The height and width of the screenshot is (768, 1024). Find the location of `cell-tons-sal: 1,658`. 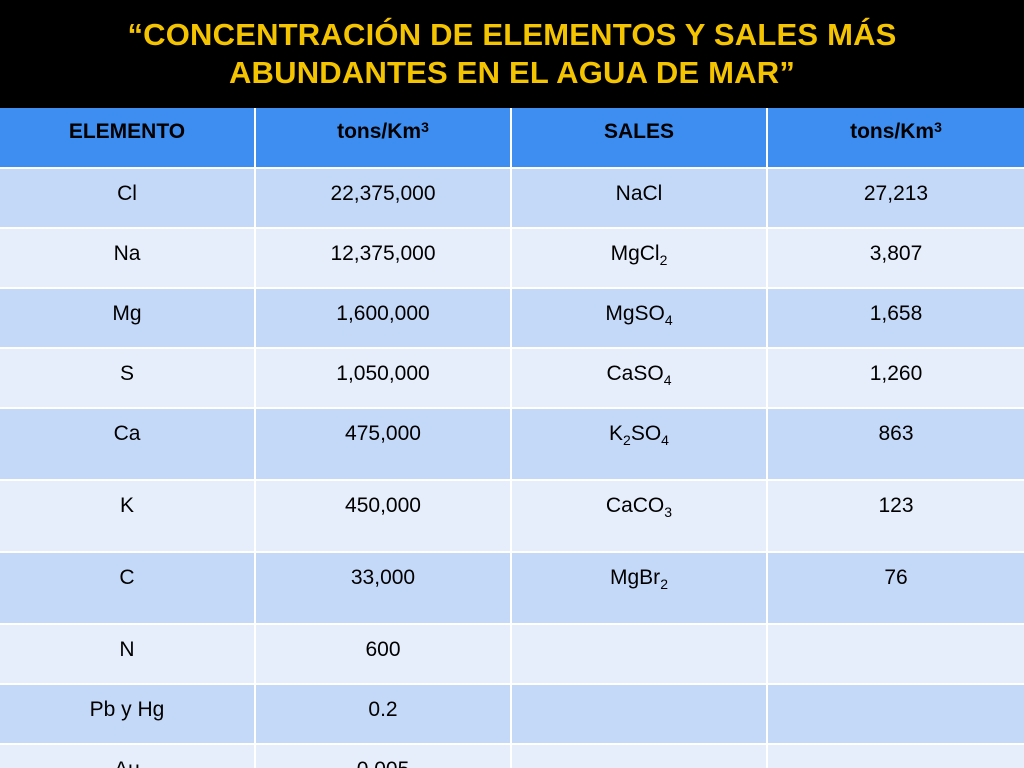

cell-tons-sal: 1,658 is located at coordinates (895, 318).